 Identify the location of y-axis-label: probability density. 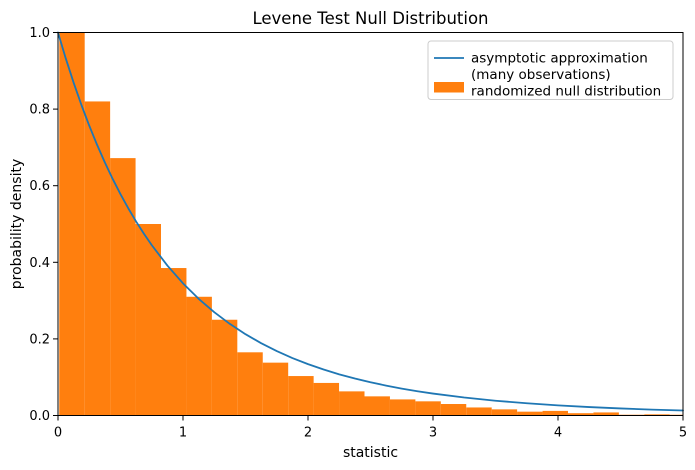
(17, 224).